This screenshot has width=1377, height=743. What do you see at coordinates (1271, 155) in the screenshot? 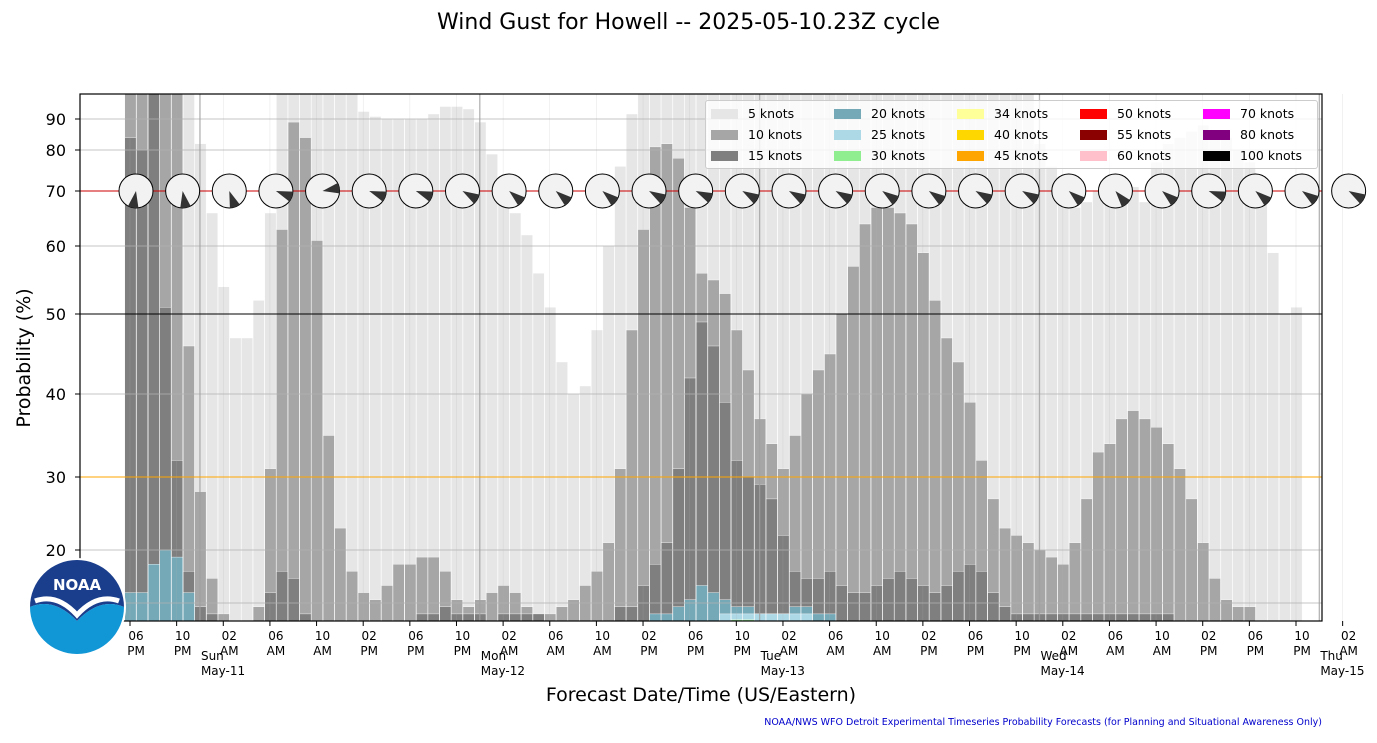
I see `legend-label: 100 knots` at bounding box center [1271, 155].